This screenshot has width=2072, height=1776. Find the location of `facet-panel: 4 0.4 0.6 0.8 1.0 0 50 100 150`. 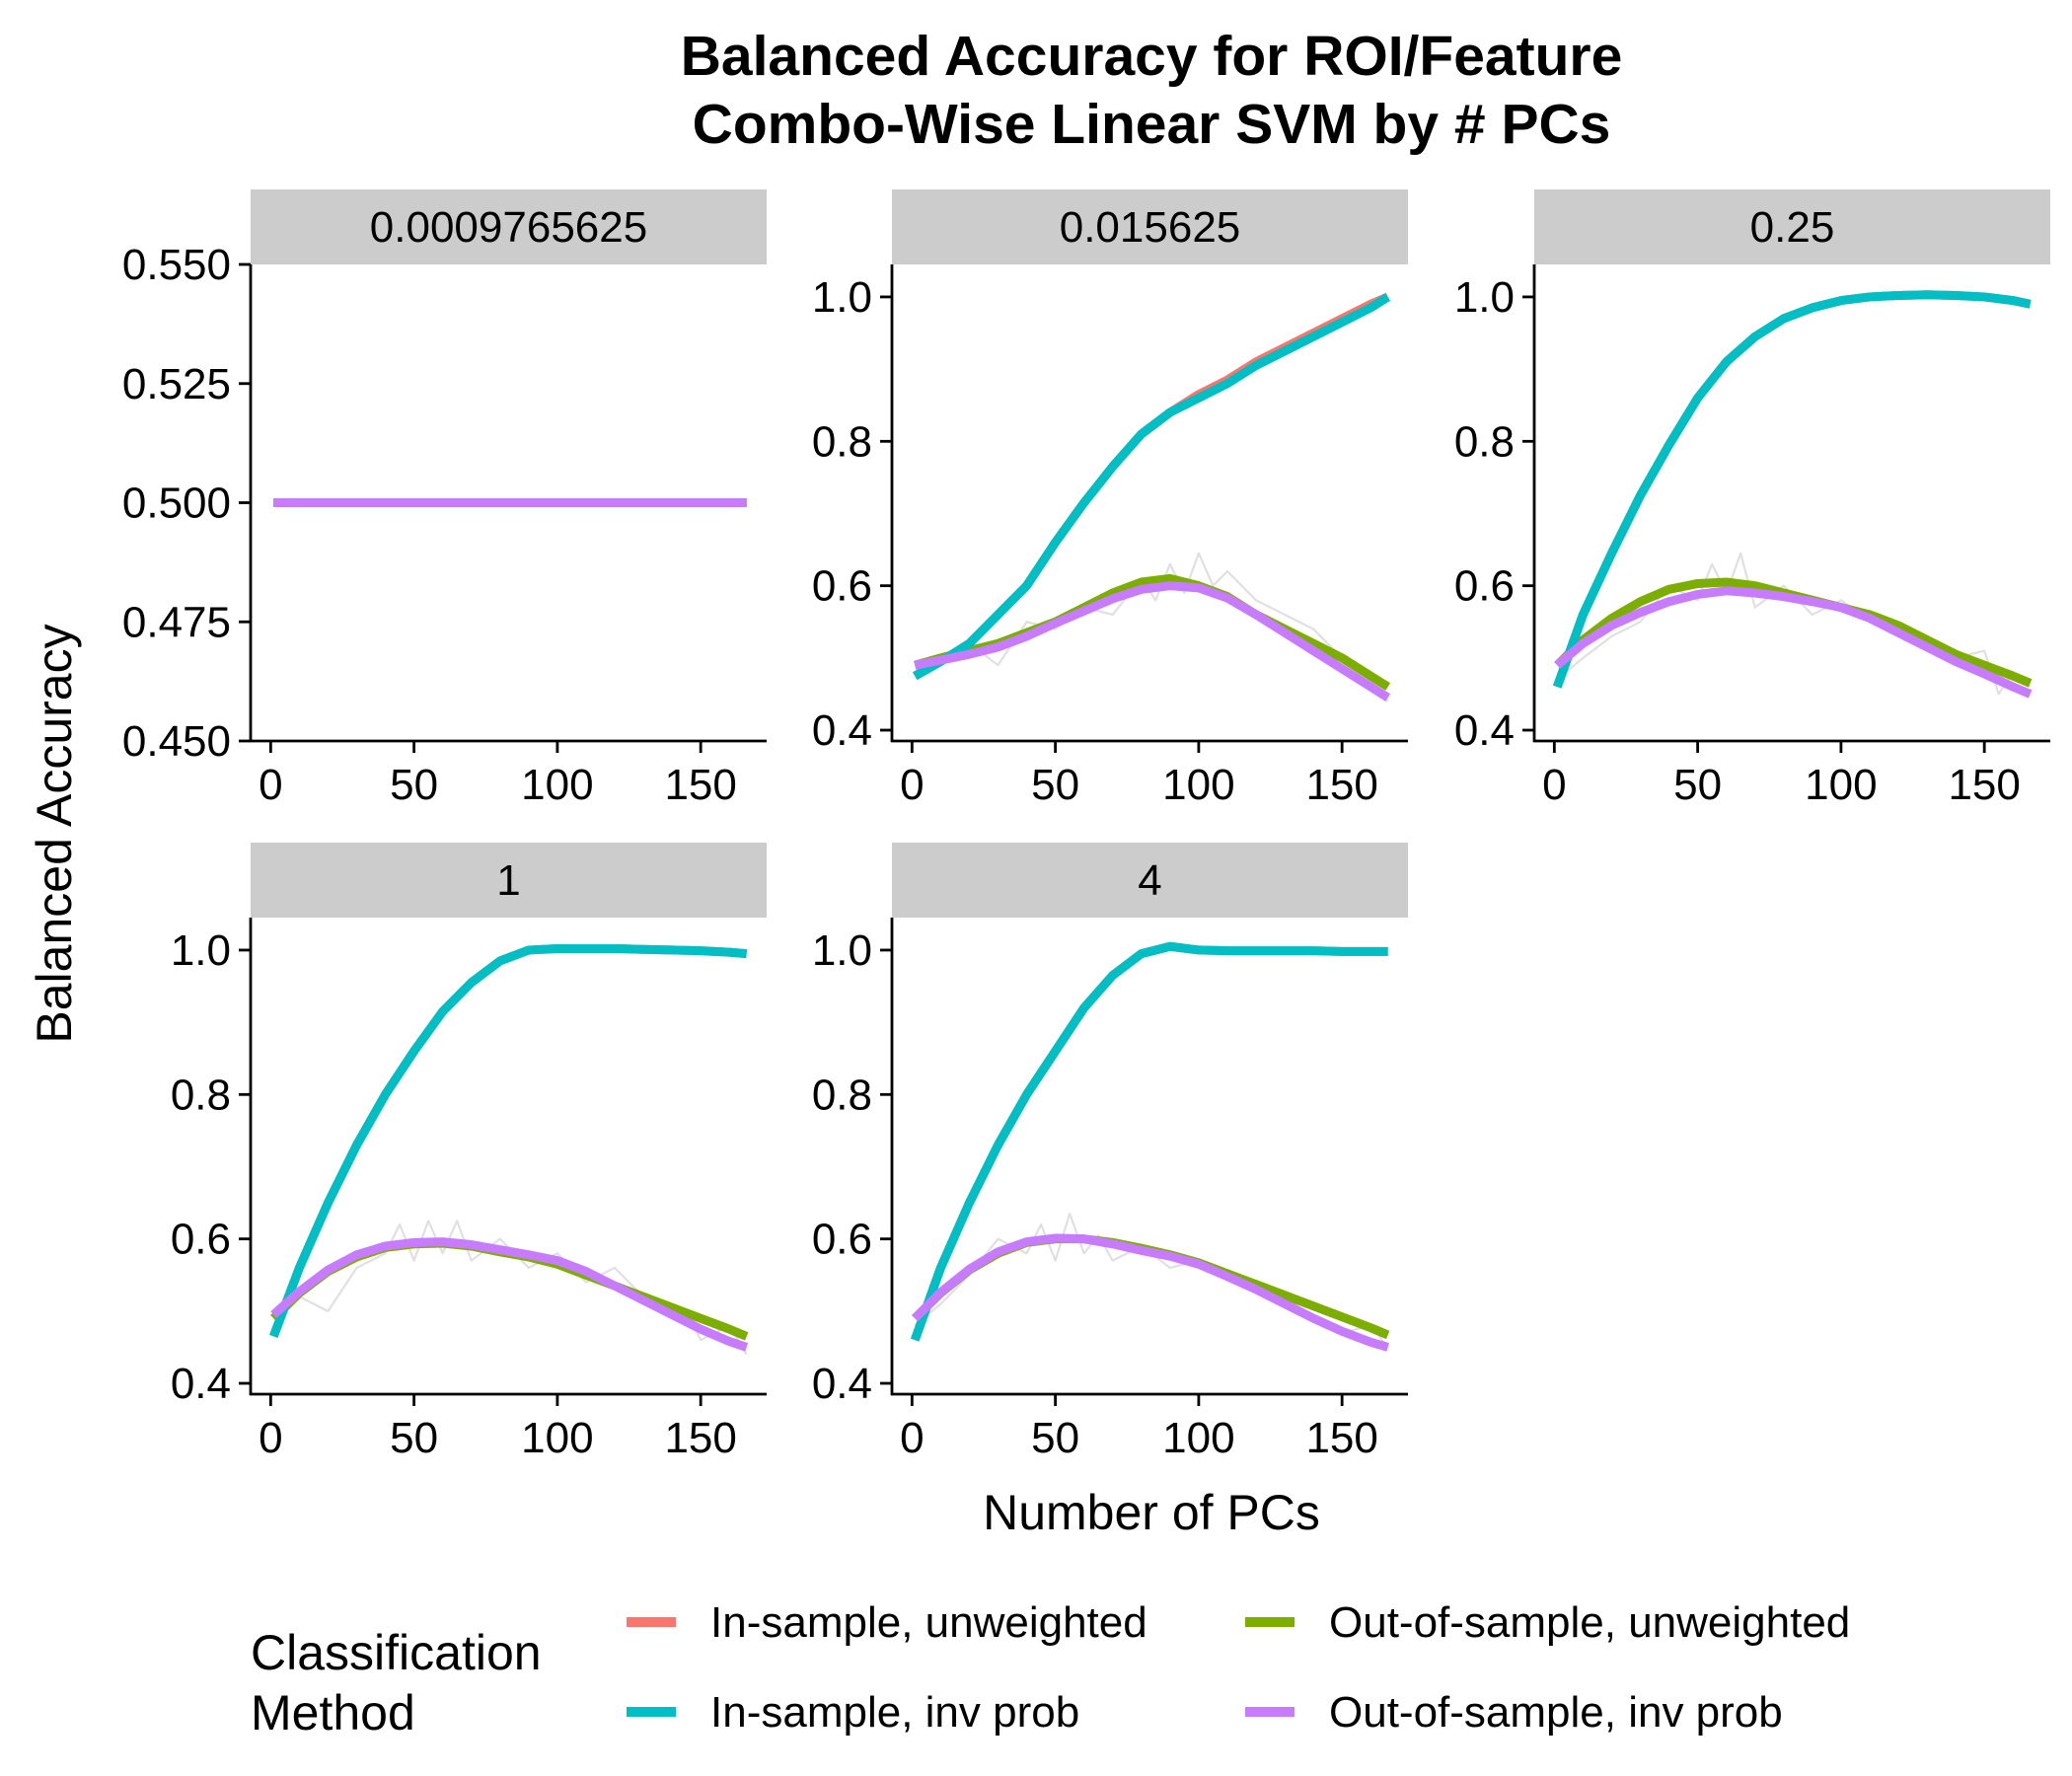

facet-panel: 4 0.4 0.6 0.8 1.0 0 50 100 150 is located at coordinates (1110, 1152).